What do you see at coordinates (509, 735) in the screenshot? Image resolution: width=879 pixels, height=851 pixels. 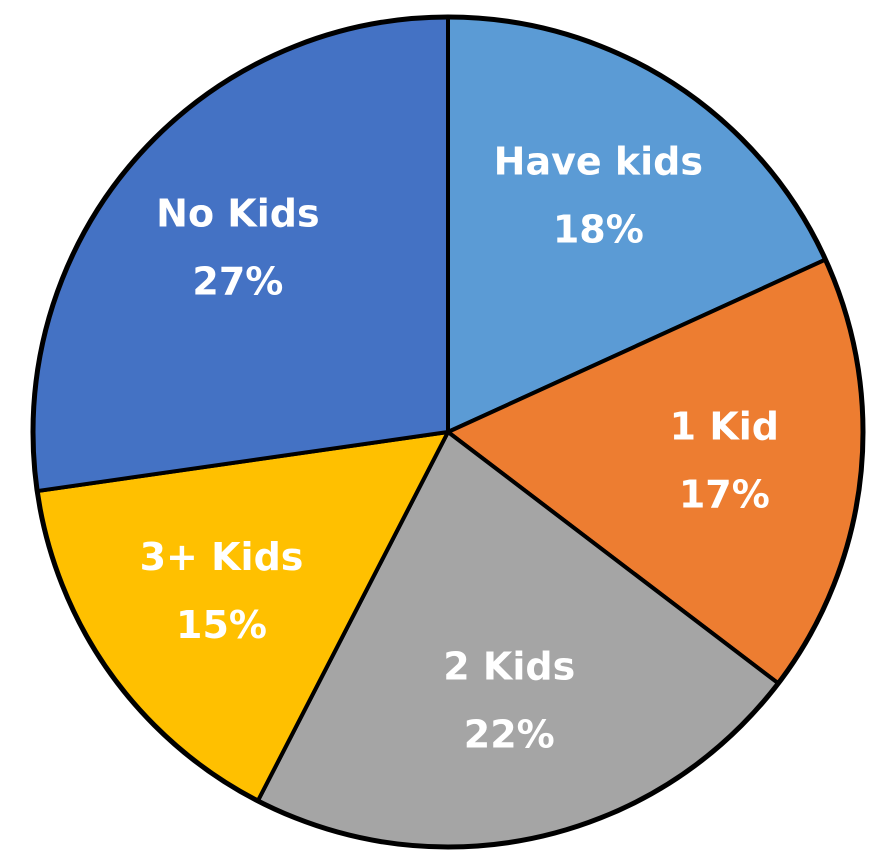 I see `slice-value-2-kids: 22%` at bounding box center [509, 735].